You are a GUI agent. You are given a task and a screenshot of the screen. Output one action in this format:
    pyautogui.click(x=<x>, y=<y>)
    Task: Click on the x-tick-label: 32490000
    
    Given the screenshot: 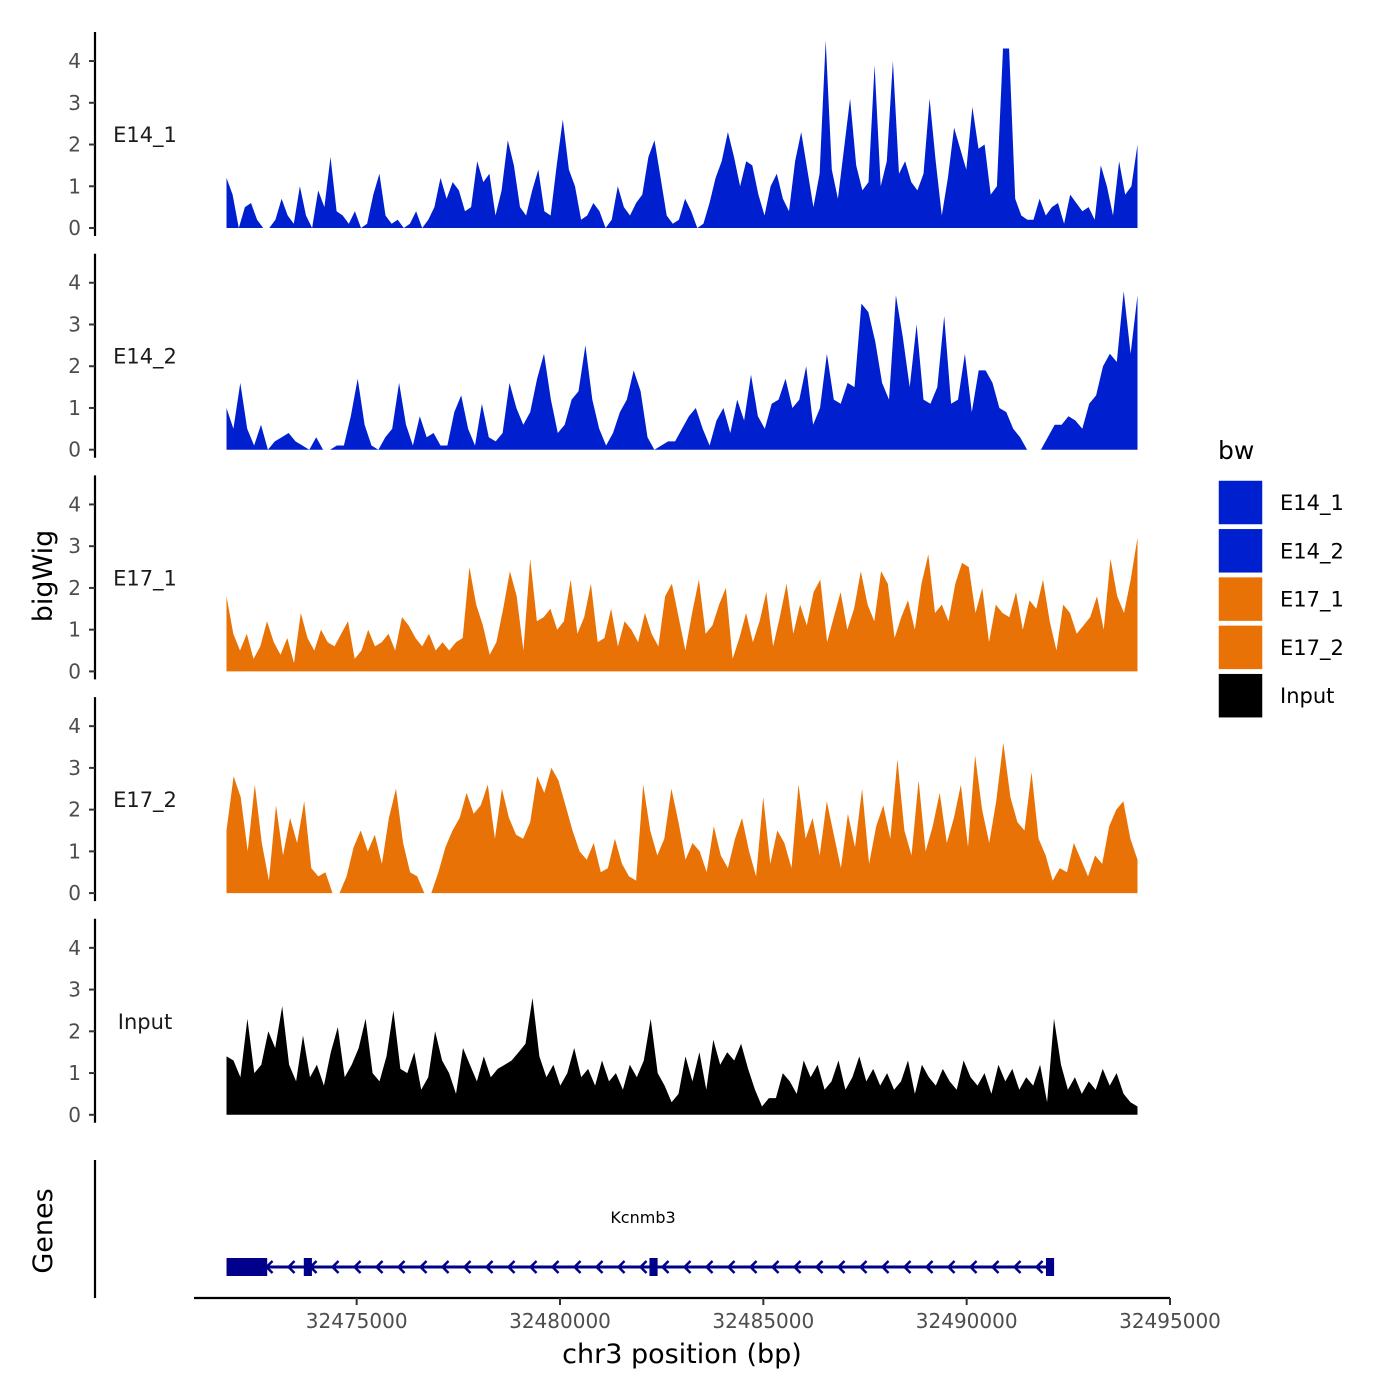 What is the action you would take?
    pyautogui.click(x=967, y=1321)
    